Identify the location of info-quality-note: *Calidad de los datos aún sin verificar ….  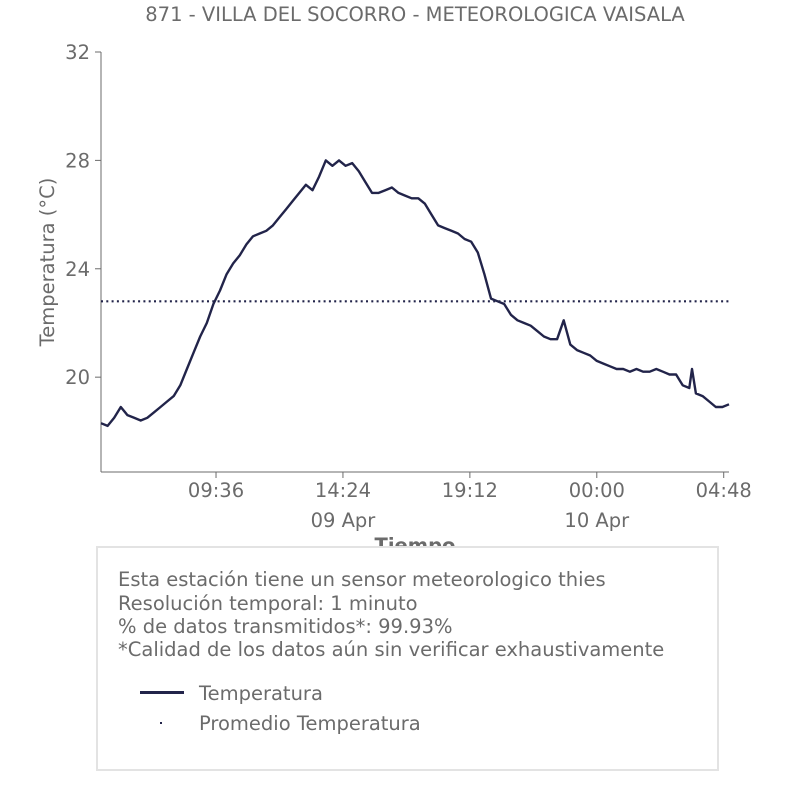
(391, 649).